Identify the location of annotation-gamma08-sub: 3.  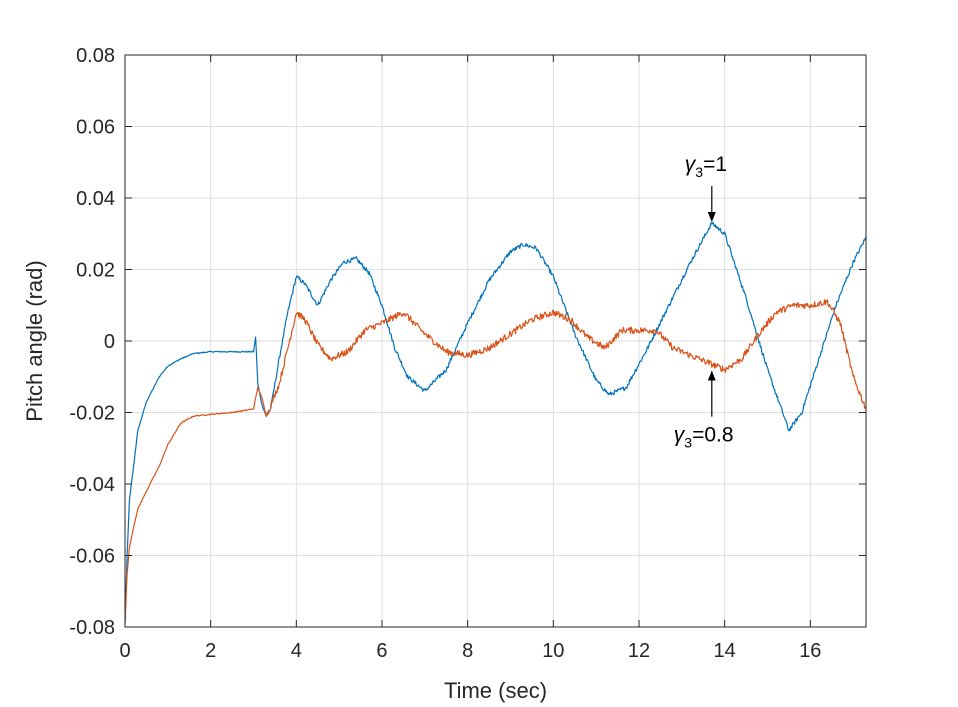
(688, 443).